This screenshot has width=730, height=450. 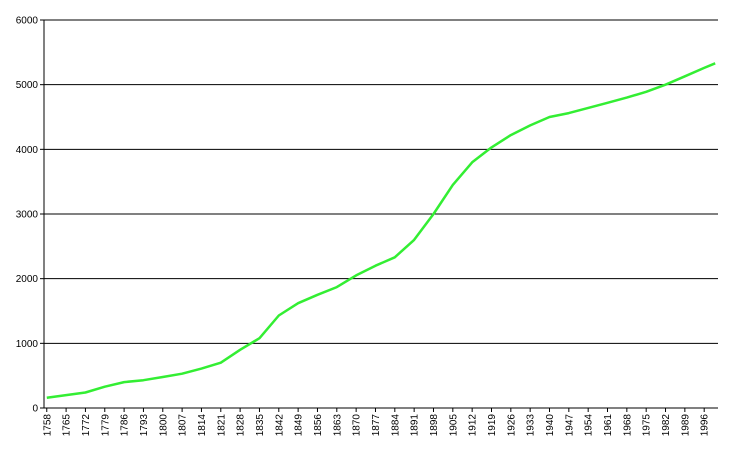 I want to click on x-tick-label: 1982, so click(x=666, y=425).